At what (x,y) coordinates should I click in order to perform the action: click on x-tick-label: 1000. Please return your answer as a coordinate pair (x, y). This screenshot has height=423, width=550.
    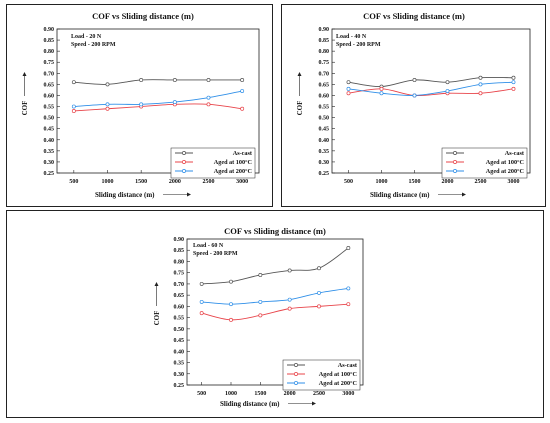
    Looking at the image, I should click on (231, 394).